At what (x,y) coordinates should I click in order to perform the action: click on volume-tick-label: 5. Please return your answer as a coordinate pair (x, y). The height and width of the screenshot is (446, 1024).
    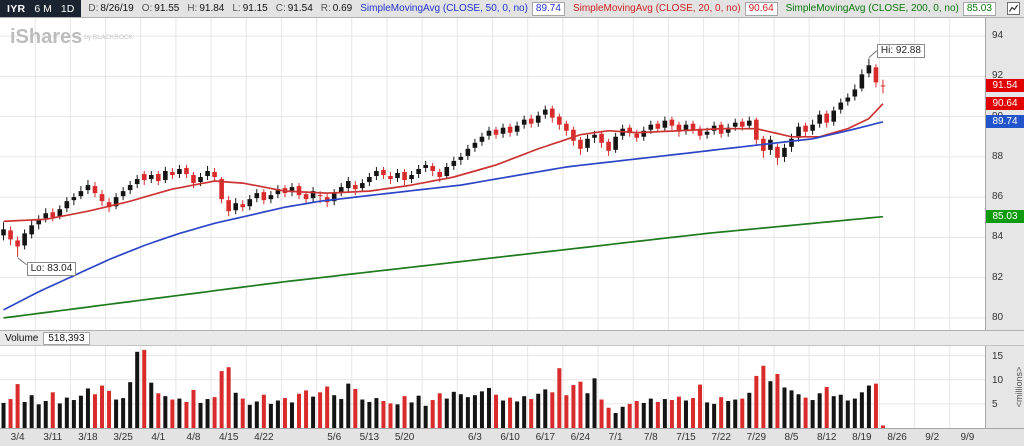
    Looking at the image, I should click on (995, 404).